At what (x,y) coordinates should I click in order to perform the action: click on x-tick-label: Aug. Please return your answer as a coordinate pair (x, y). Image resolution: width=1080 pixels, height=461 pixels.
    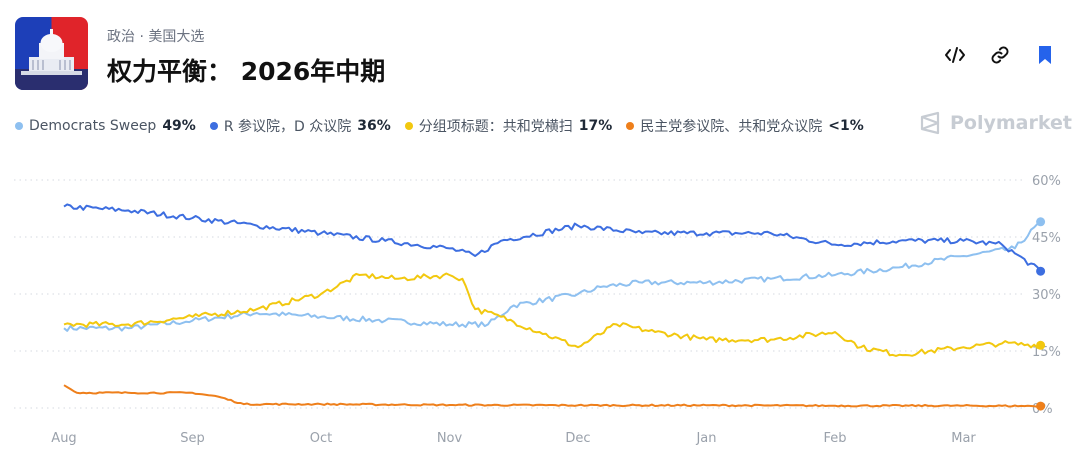
    Looking at the image, I should click on (63, 438).